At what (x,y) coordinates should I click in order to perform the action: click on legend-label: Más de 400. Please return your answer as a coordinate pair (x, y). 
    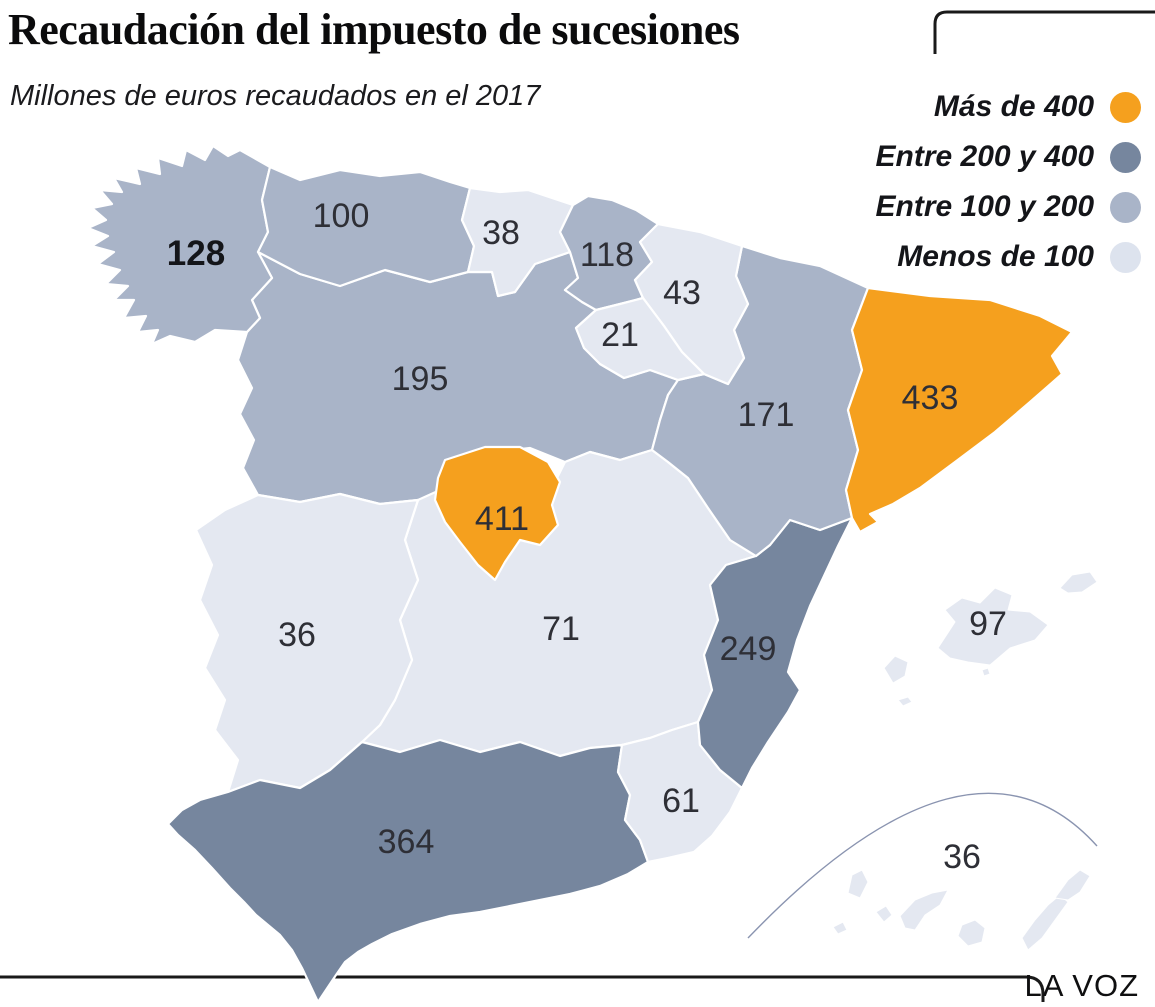
    Looking at the image, I should click on (1013, 106).